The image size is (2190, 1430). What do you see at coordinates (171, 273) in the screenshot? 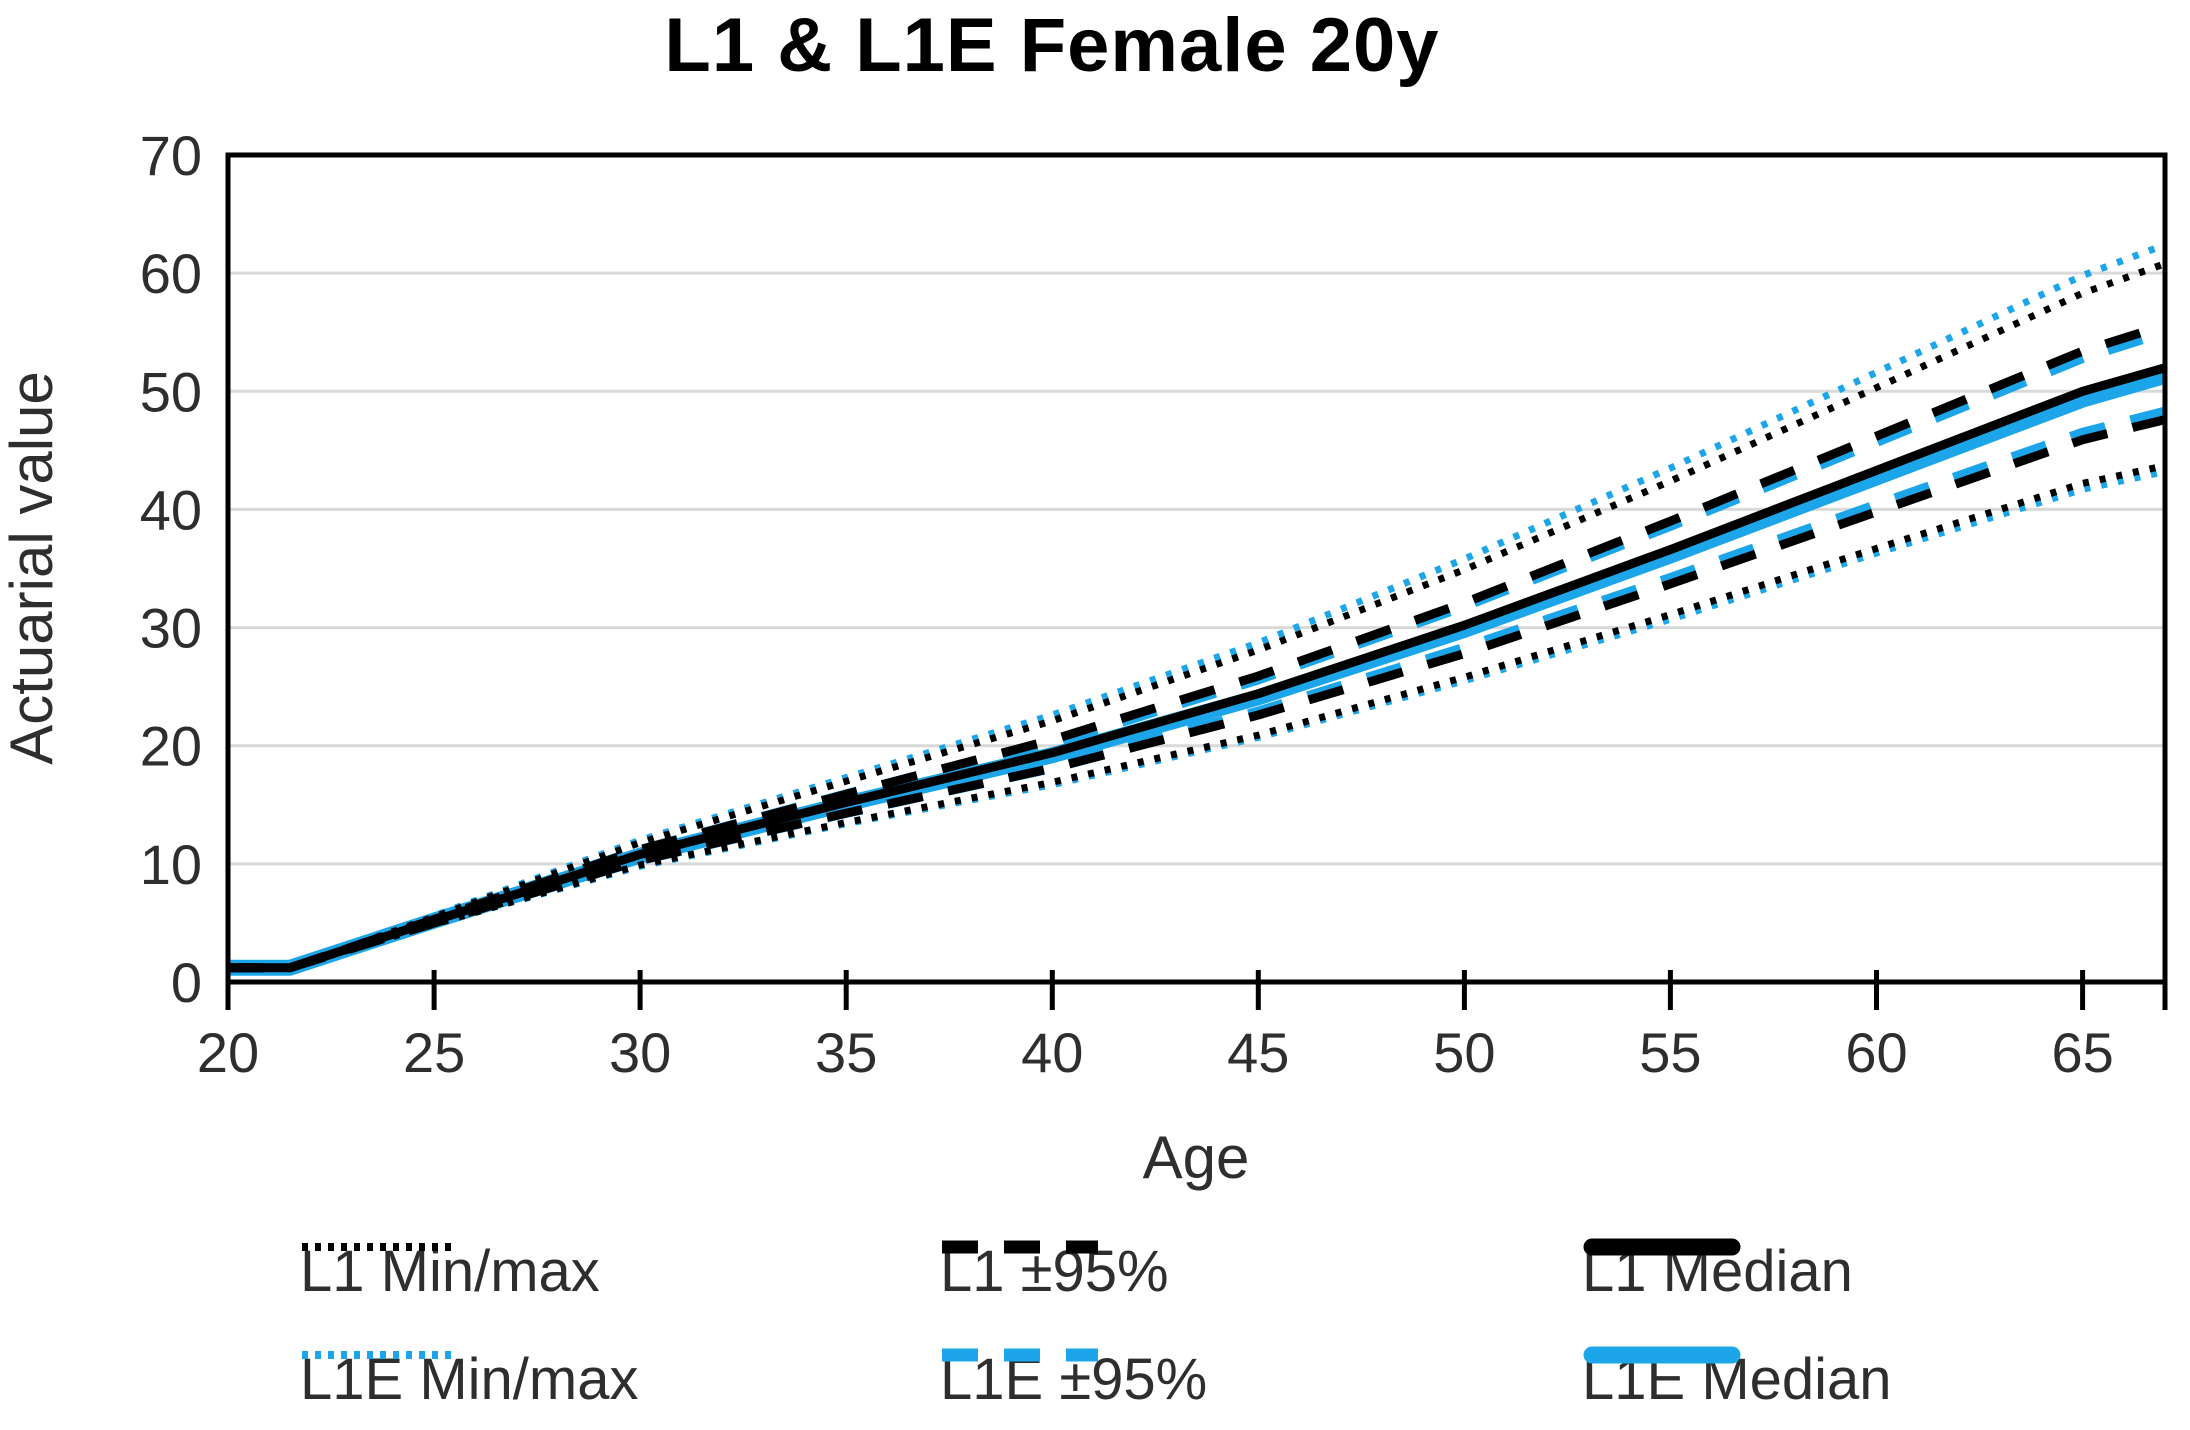
I see `y-tick-label: 60` at bounding box center [171, 273].